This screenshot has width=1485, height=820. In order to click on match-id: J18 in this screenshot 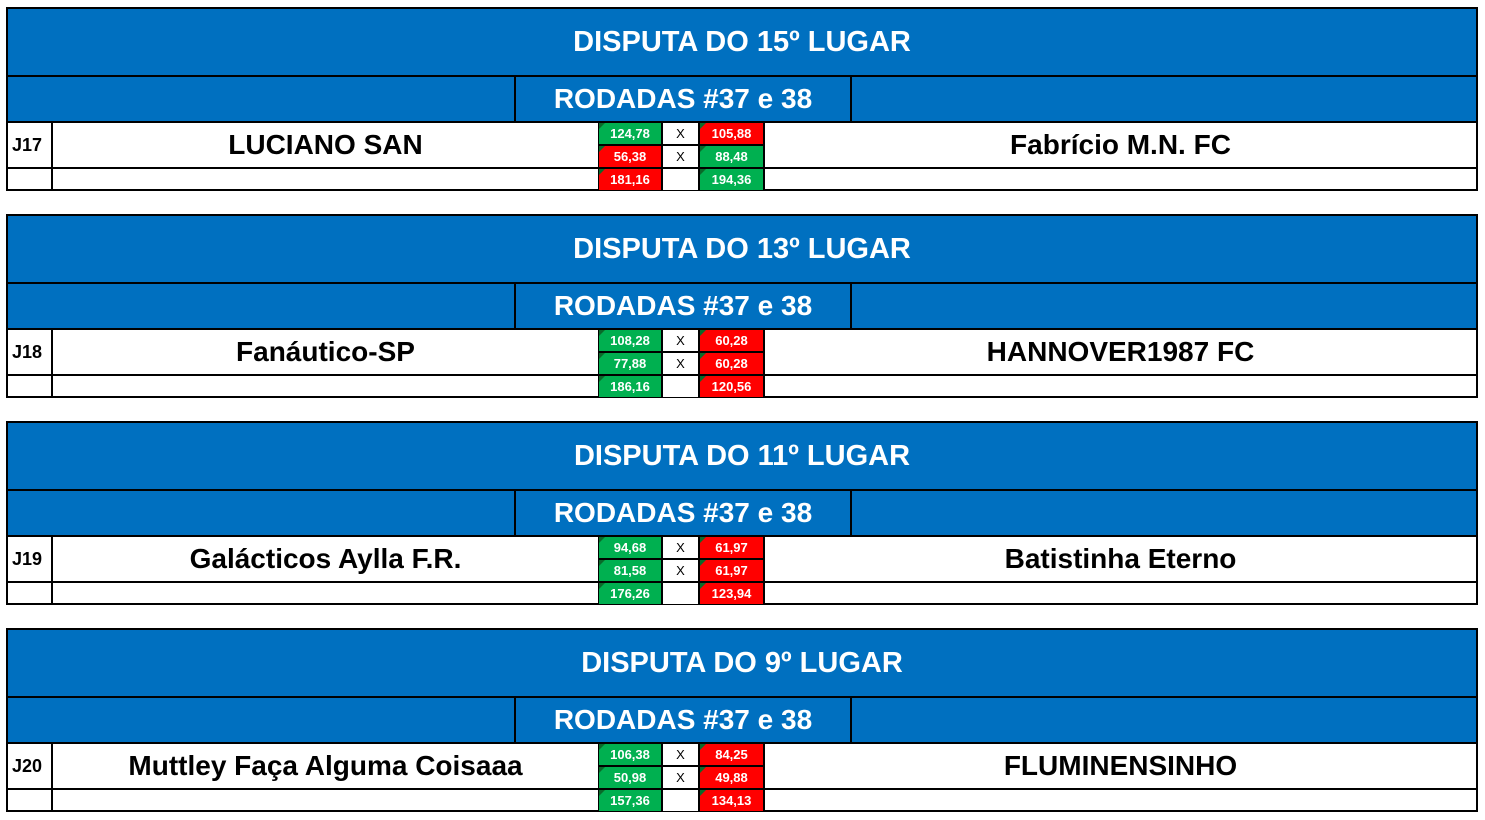, I will do `click(29, 352)`.